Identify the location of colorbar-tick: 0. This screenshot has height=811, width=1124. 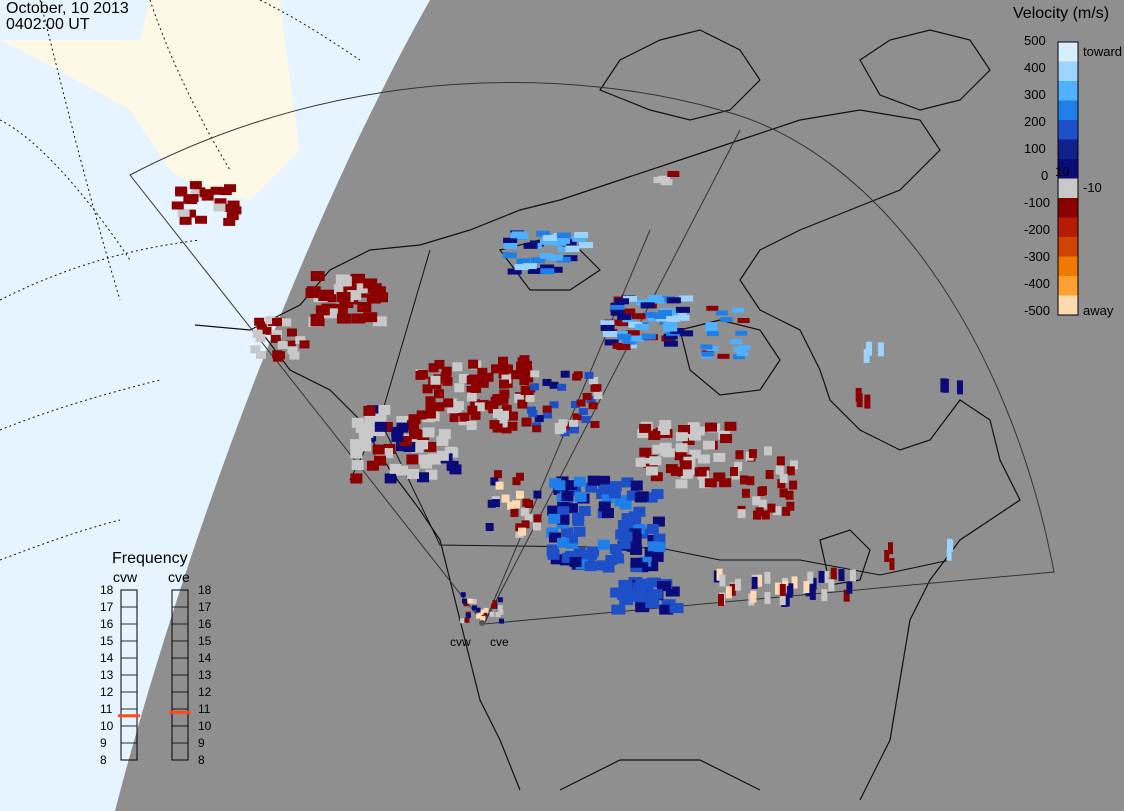
(1045, 175).